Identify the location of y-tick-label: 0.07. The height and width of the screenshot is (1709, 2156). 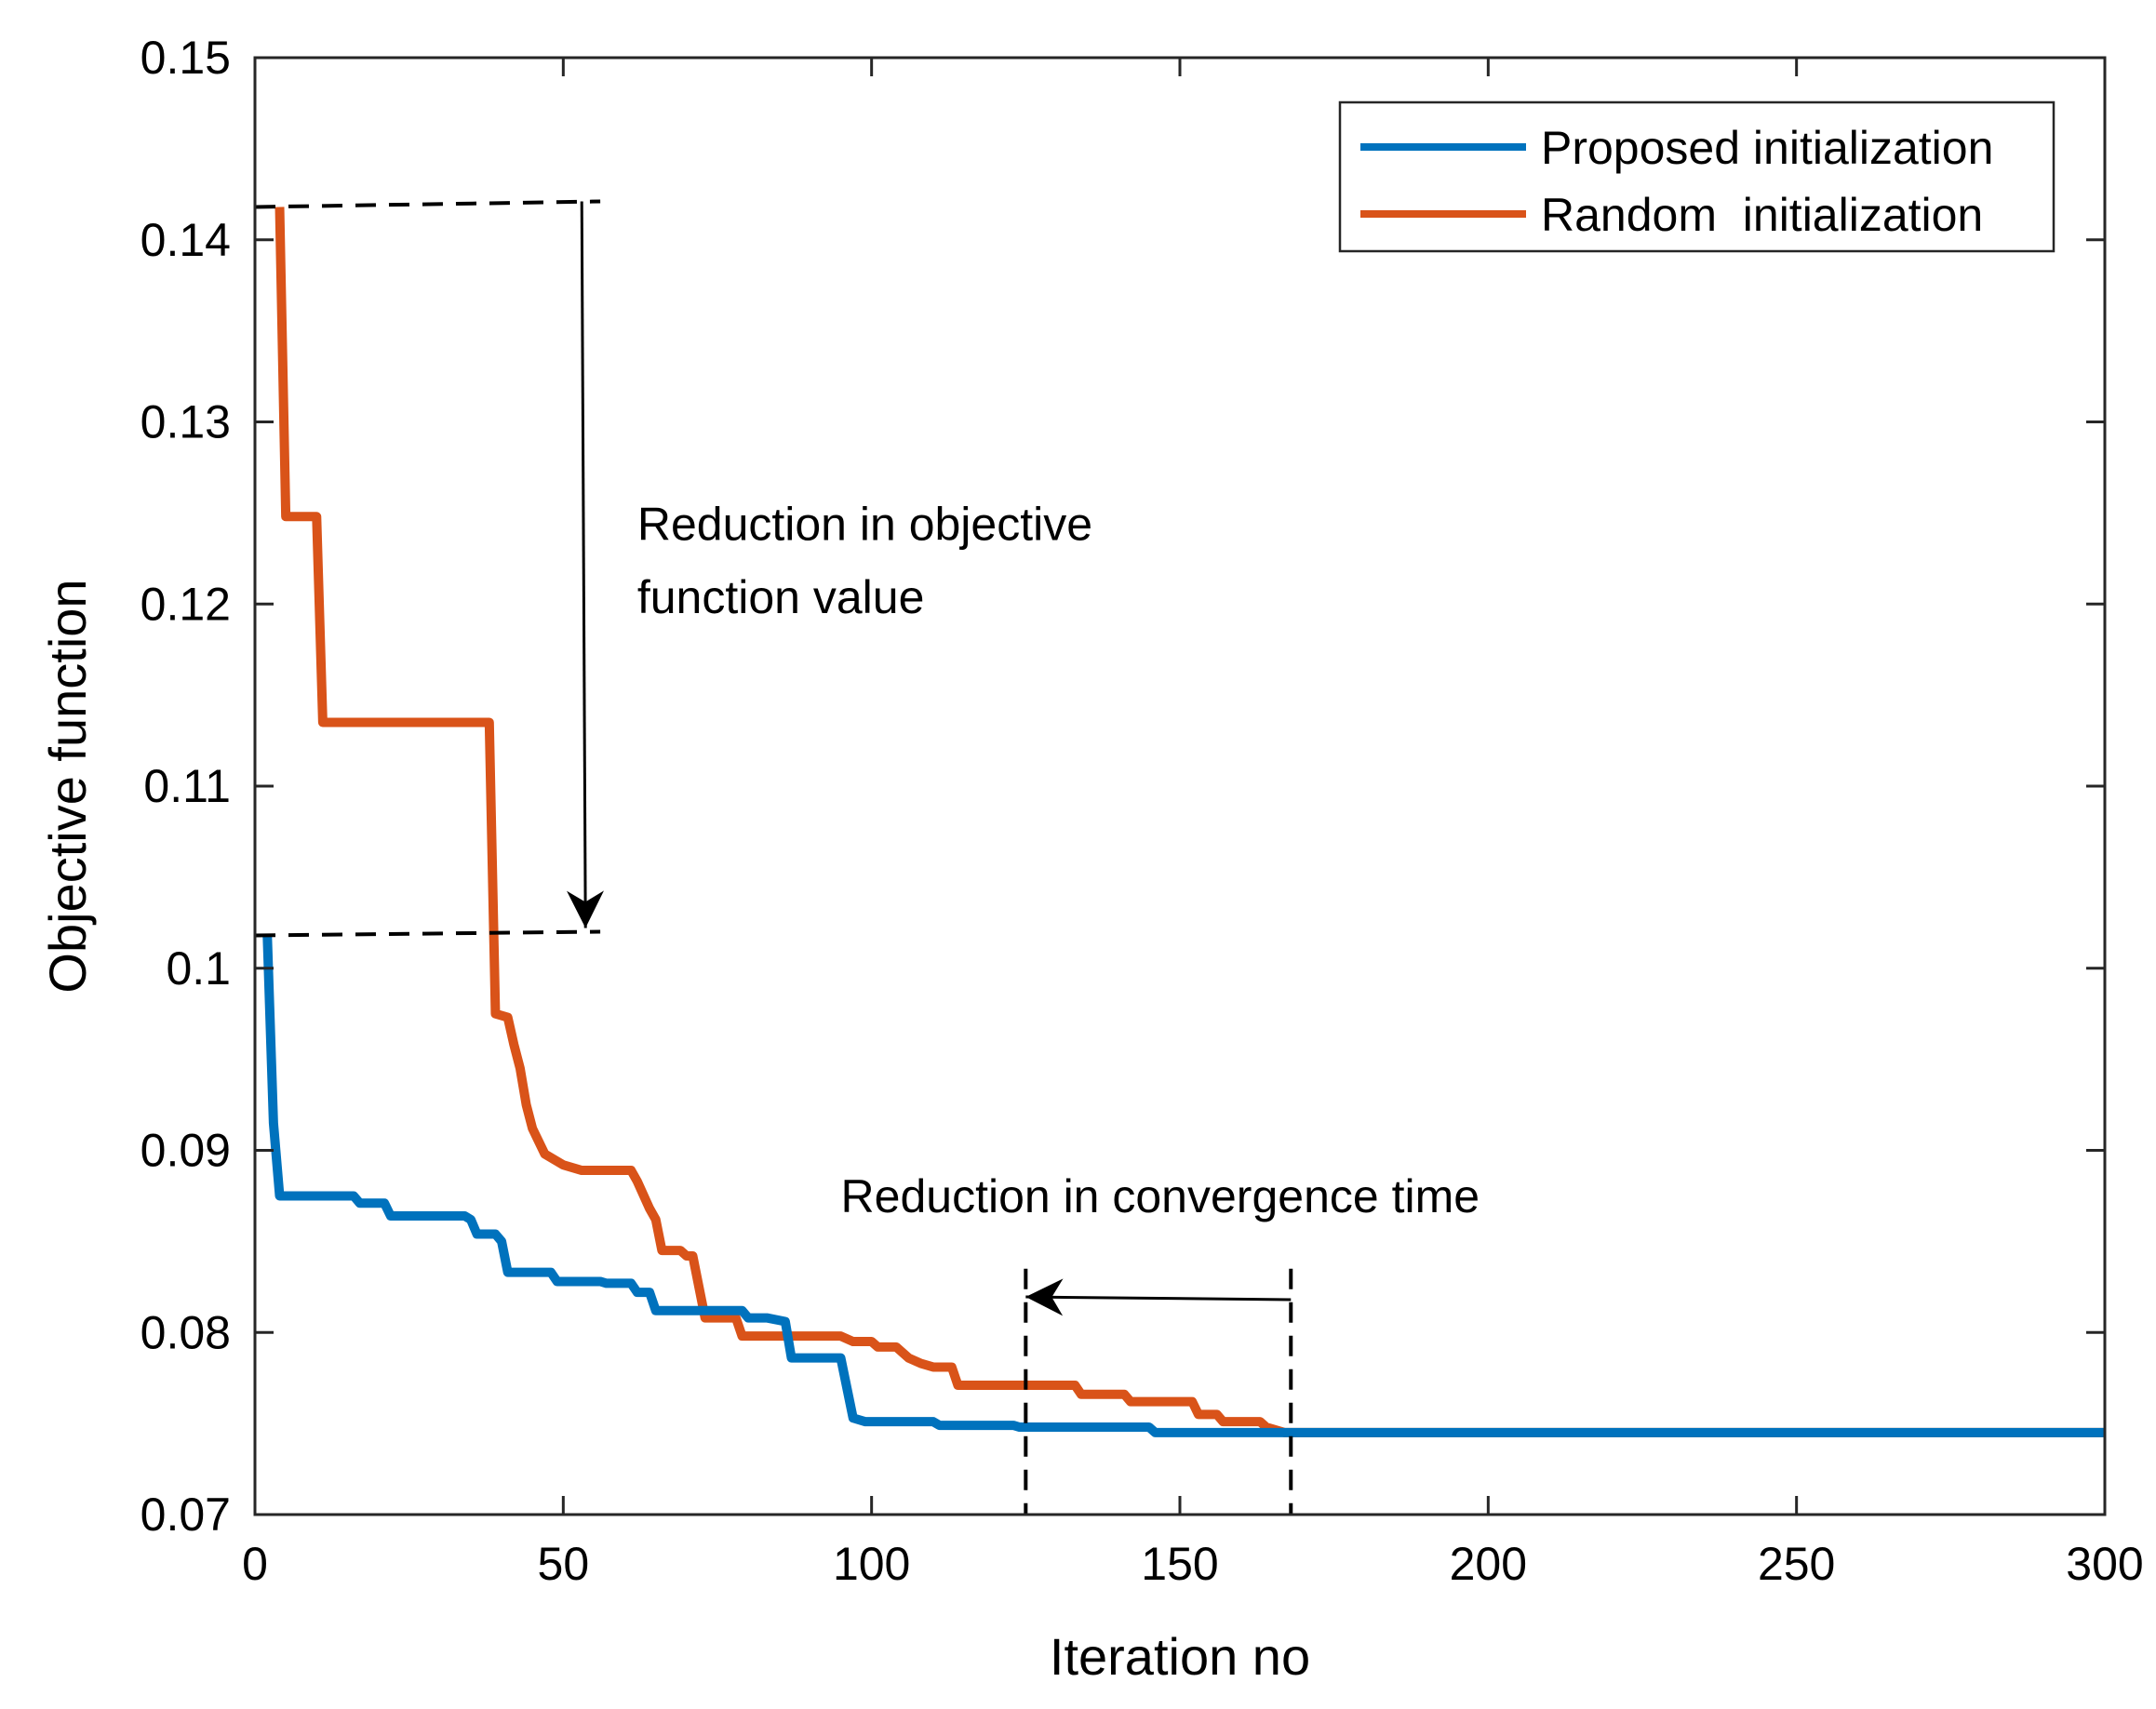
(186, 1515).